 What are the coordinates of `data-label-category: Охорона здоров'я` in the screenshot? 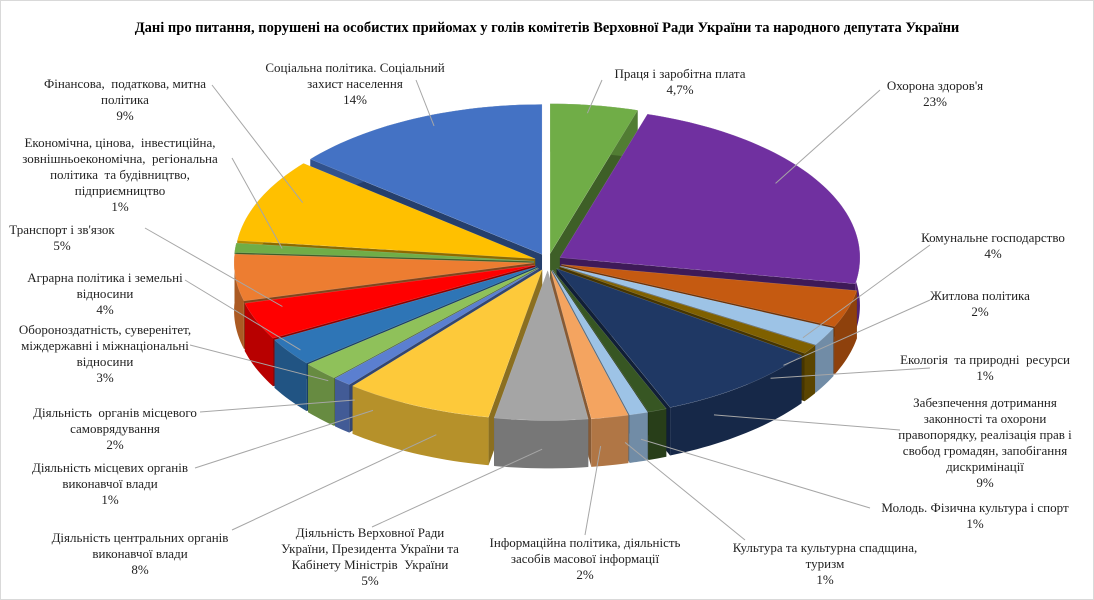 It's located at (935, 85).